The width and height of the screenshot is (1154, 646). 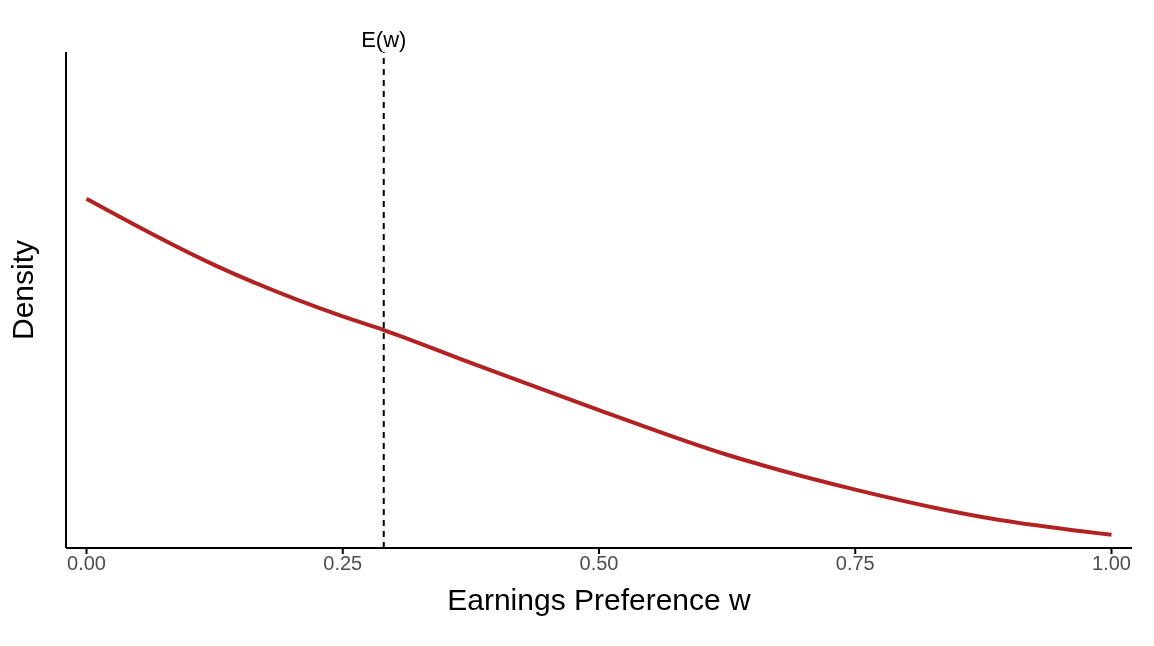 What do you see at coordinates (599, 599) in the screenshot?
I see `x-axis-title: Earnings Preference w` at bounding box center [599, 599].